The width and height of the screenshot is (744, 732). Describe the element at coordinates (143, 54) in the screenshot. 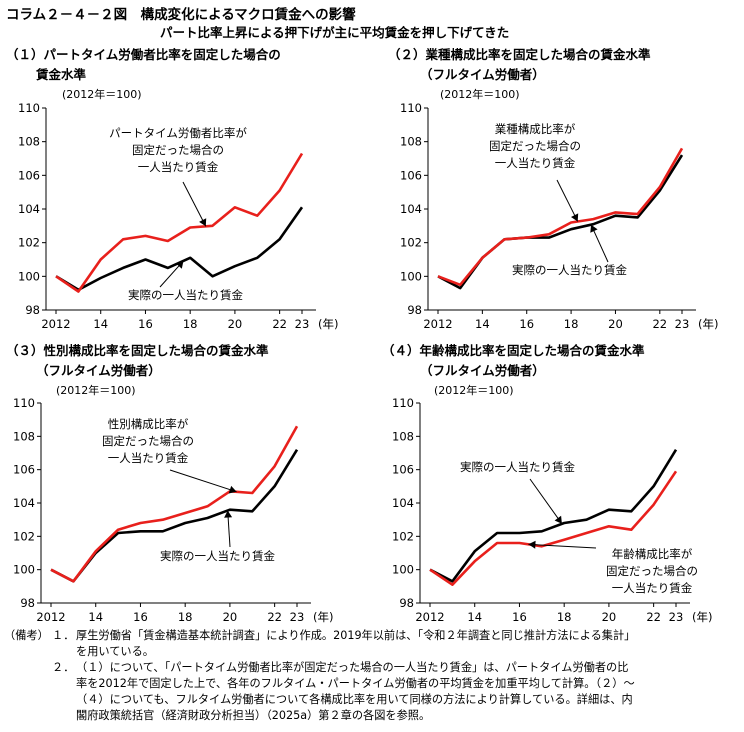

I see `panel-1-title: （１）パートタイム労働者比率を固定した場合の` at that location.